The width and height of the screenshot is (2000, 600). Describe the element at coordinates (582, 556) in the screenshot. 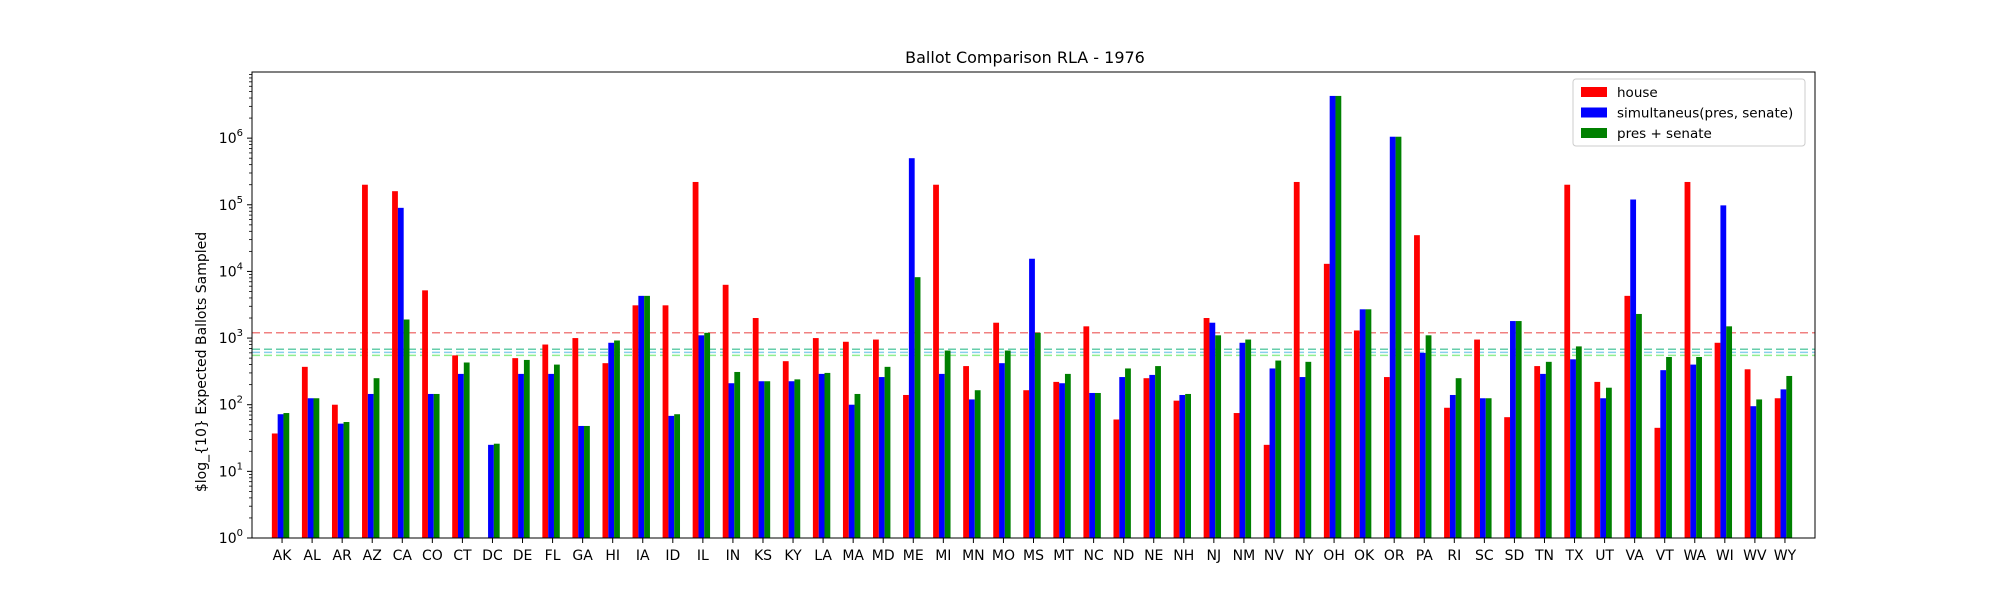

I see `x-tick-label: GA` at that location.